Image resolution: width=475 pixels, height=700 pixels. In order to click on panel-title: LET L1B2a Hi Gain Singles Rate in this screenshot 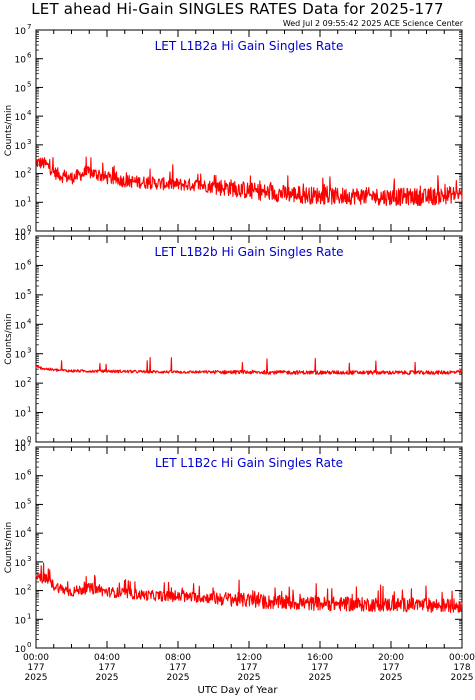, I will do `click(249, 46)`.